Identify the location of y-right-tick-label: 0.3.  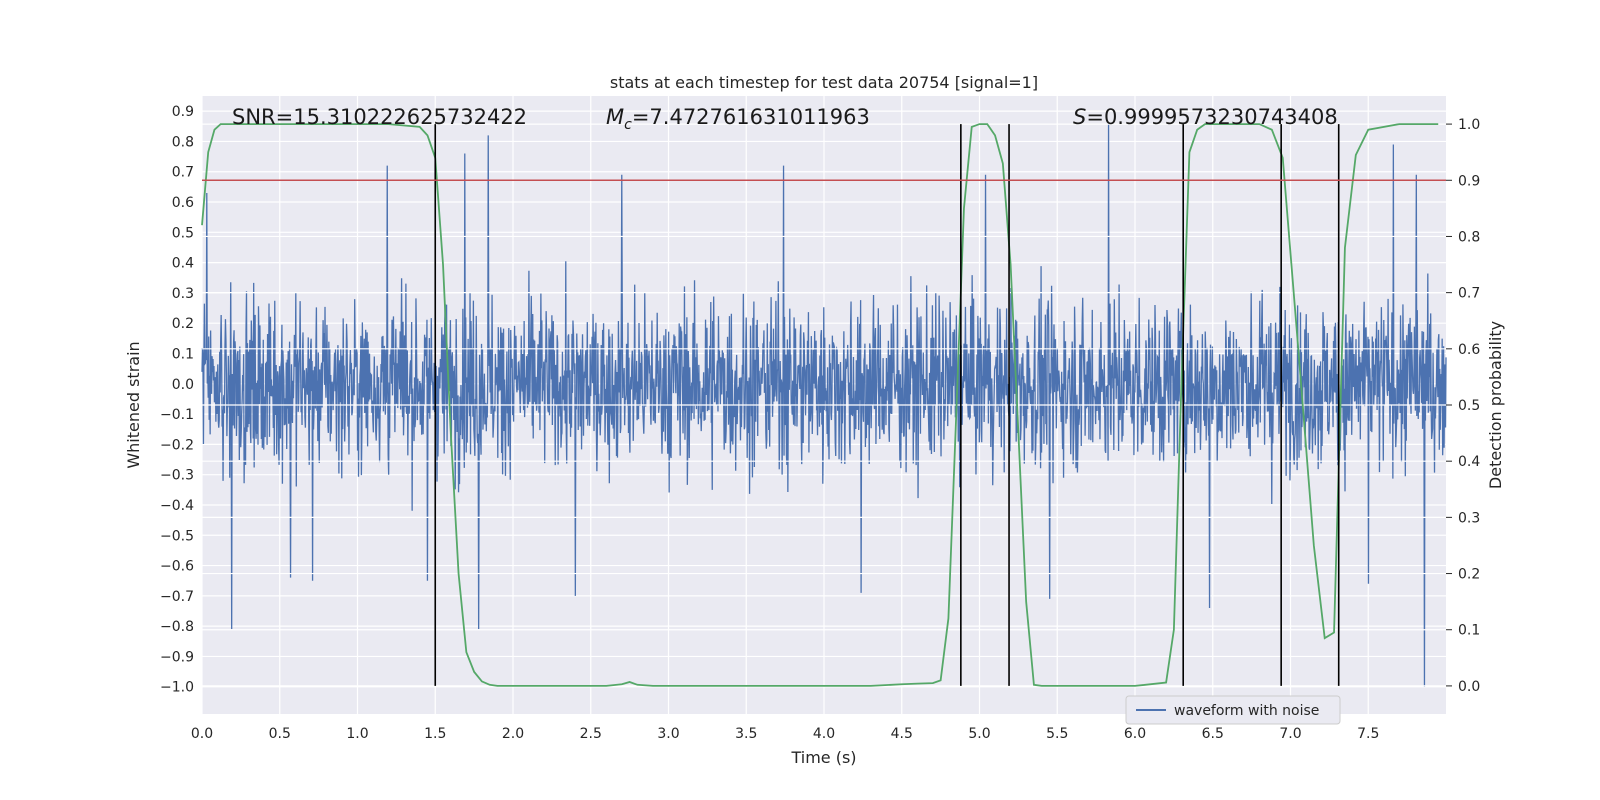
(1469, 518).